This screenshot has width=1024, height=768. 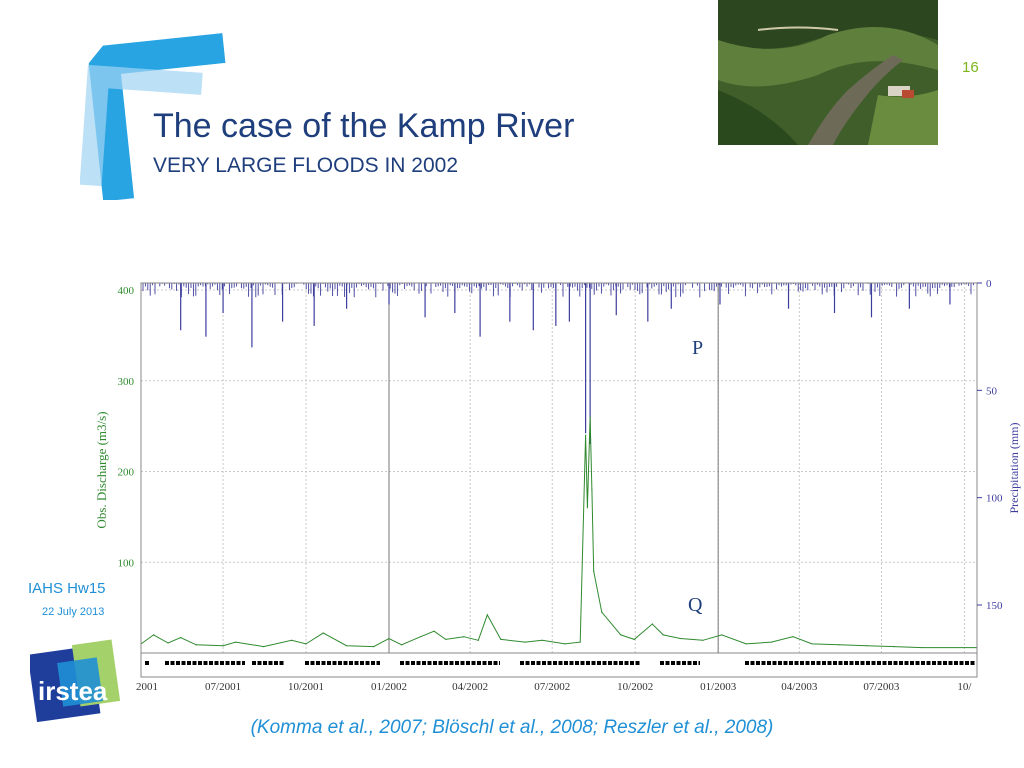 I want to click on y-left-axis-label: Obs. Discharge (m3/s), so click(x=101, y=469).